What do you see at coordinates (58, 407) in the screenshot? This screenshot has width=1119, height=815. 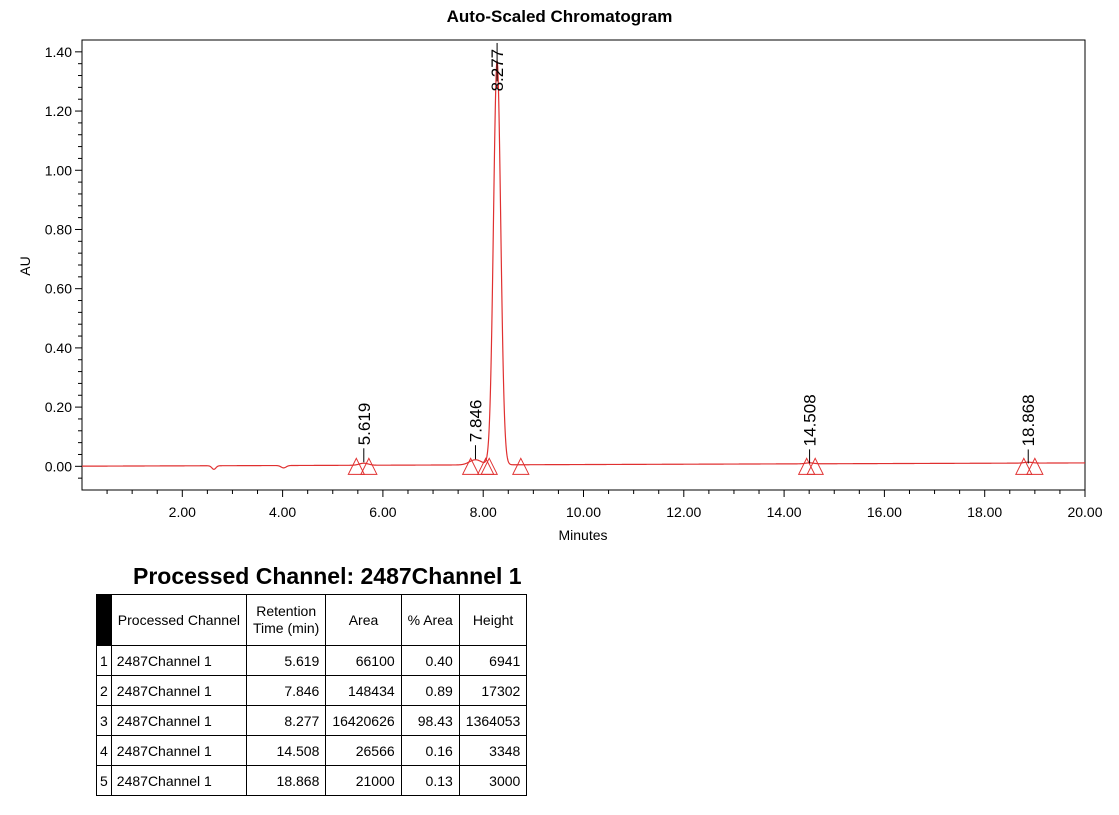 I see `y-tick-label: 0.20` at bounding box center [58, 407].